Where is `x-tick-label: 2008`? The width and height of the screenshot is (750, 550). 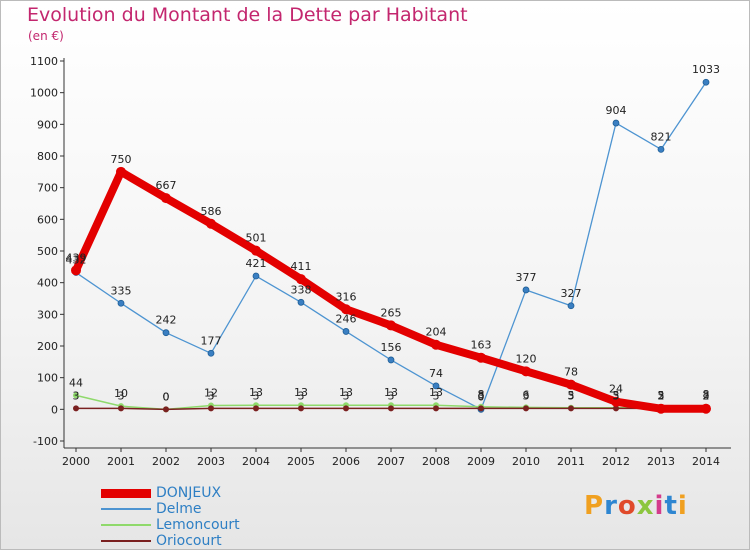
x-tick-label: 2008 is located at coordinates (436, 461).